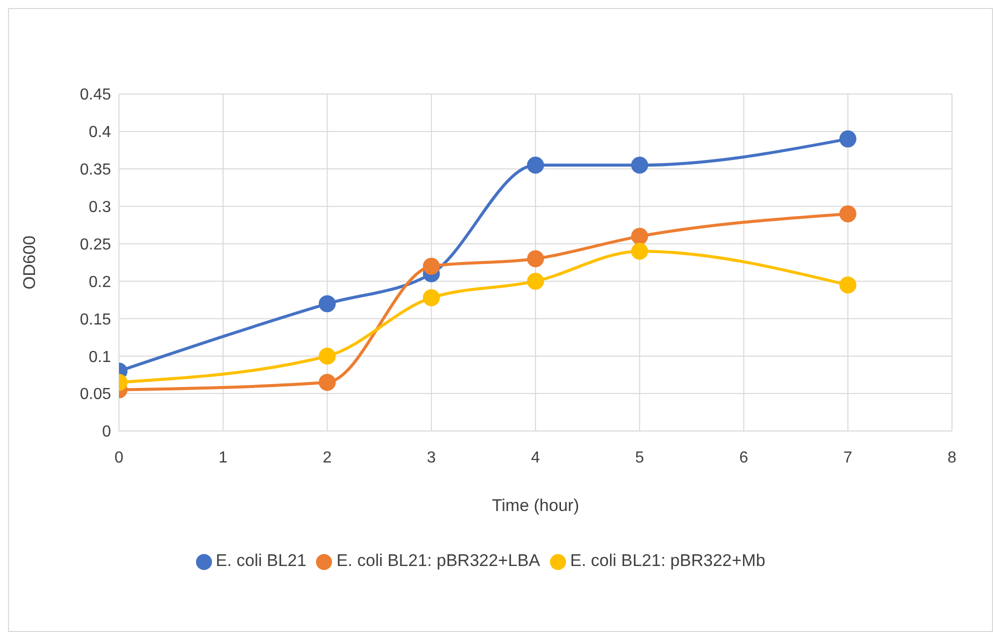 This screenshot has width=993, height=632. I want to click on x-axis-title: Time (hour), so click(536, 505).